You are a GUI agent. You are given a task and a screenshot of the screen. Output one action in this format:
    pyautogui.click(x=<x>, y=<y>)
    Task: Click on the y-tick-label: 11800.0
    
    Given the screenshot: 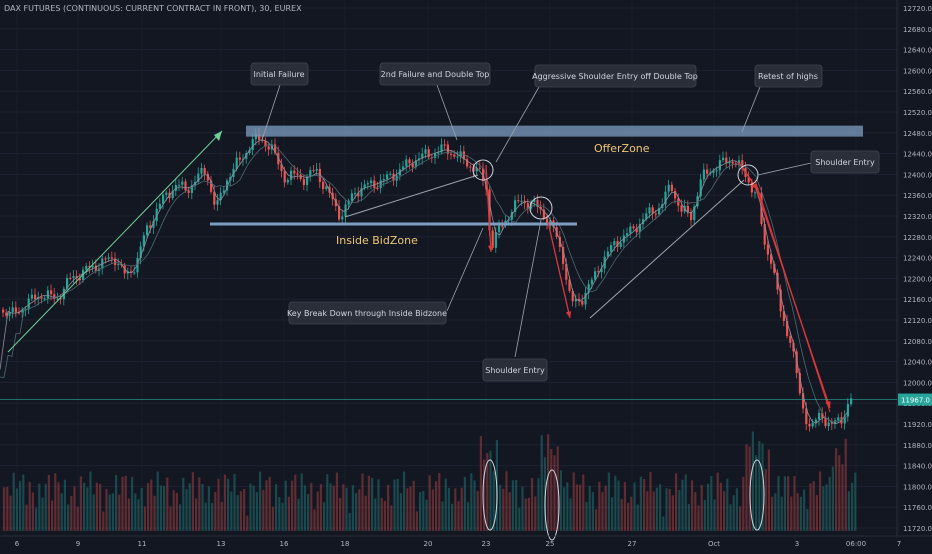 What is the action you would take?
    pyautogui.click(x=917, y=487)
    